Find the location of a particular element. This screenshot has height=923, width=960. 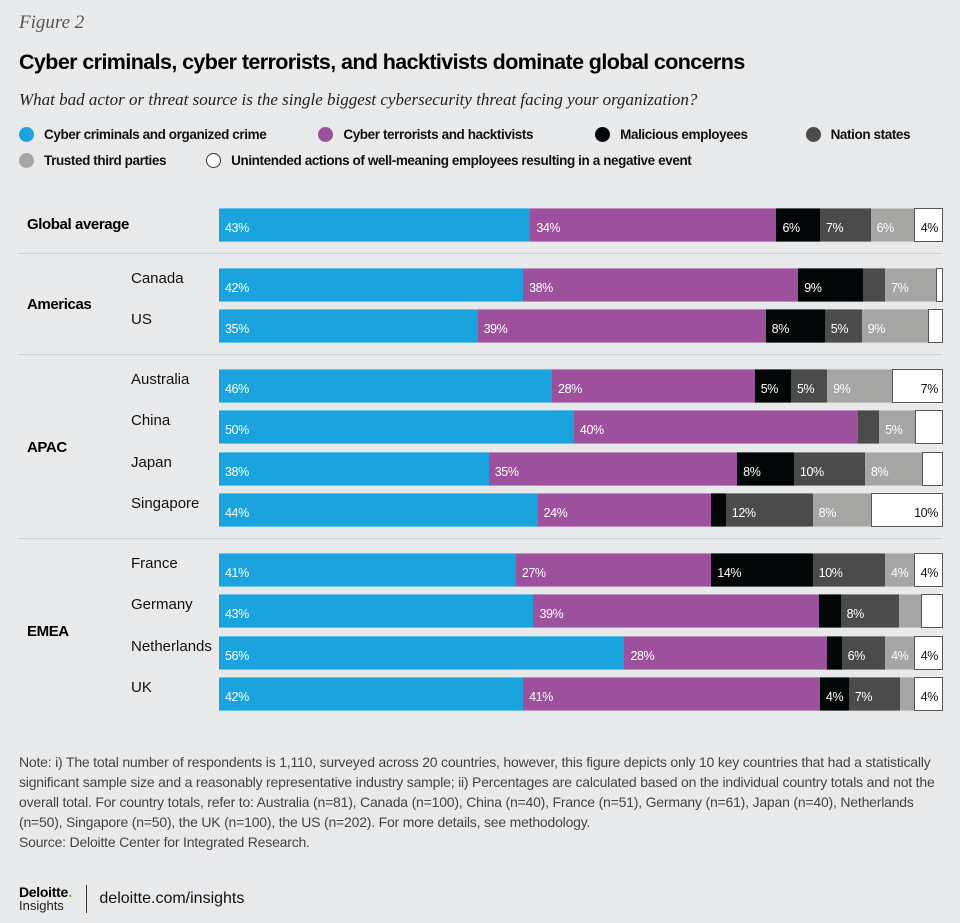

footer-divider is located at coordinates (87, 899).